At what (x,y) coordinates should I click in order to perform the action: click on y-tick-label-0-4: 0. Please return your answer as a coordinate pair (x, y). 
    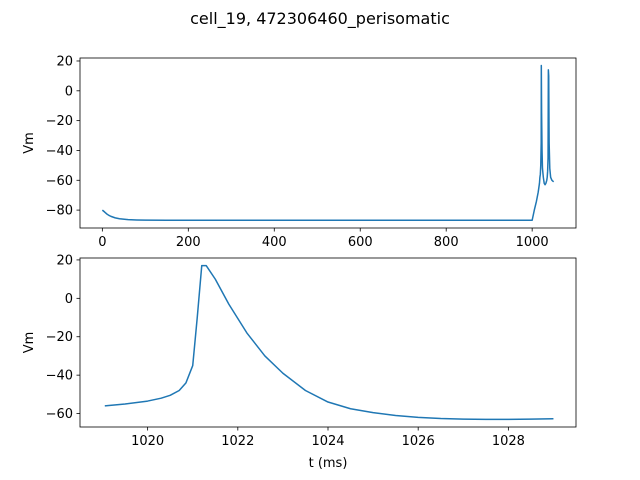
    Looking at the image, I should click on (69, 91).